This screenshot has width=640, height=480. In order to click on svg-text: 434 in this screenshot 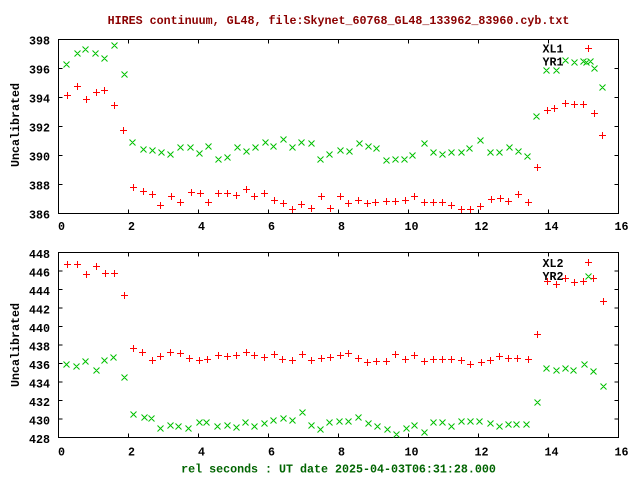, I will do `click(39, 385)`.